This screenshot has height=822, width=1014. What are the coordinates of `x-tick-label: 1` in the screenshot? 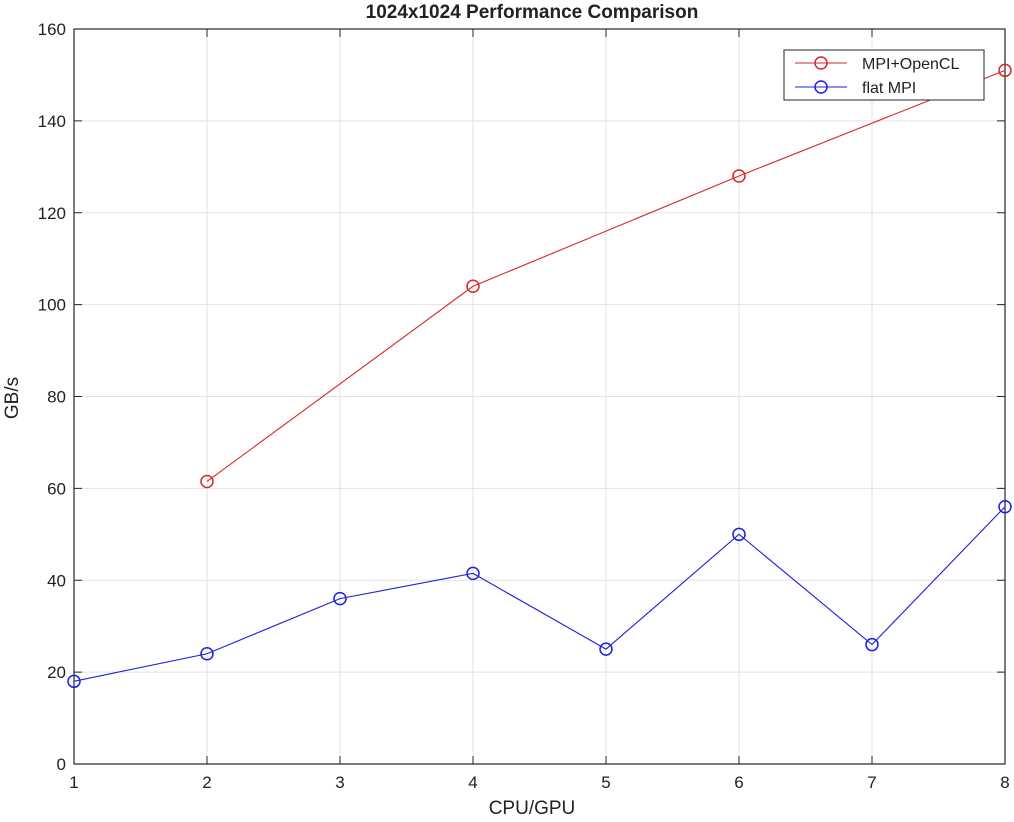 It's located at (73, 782).